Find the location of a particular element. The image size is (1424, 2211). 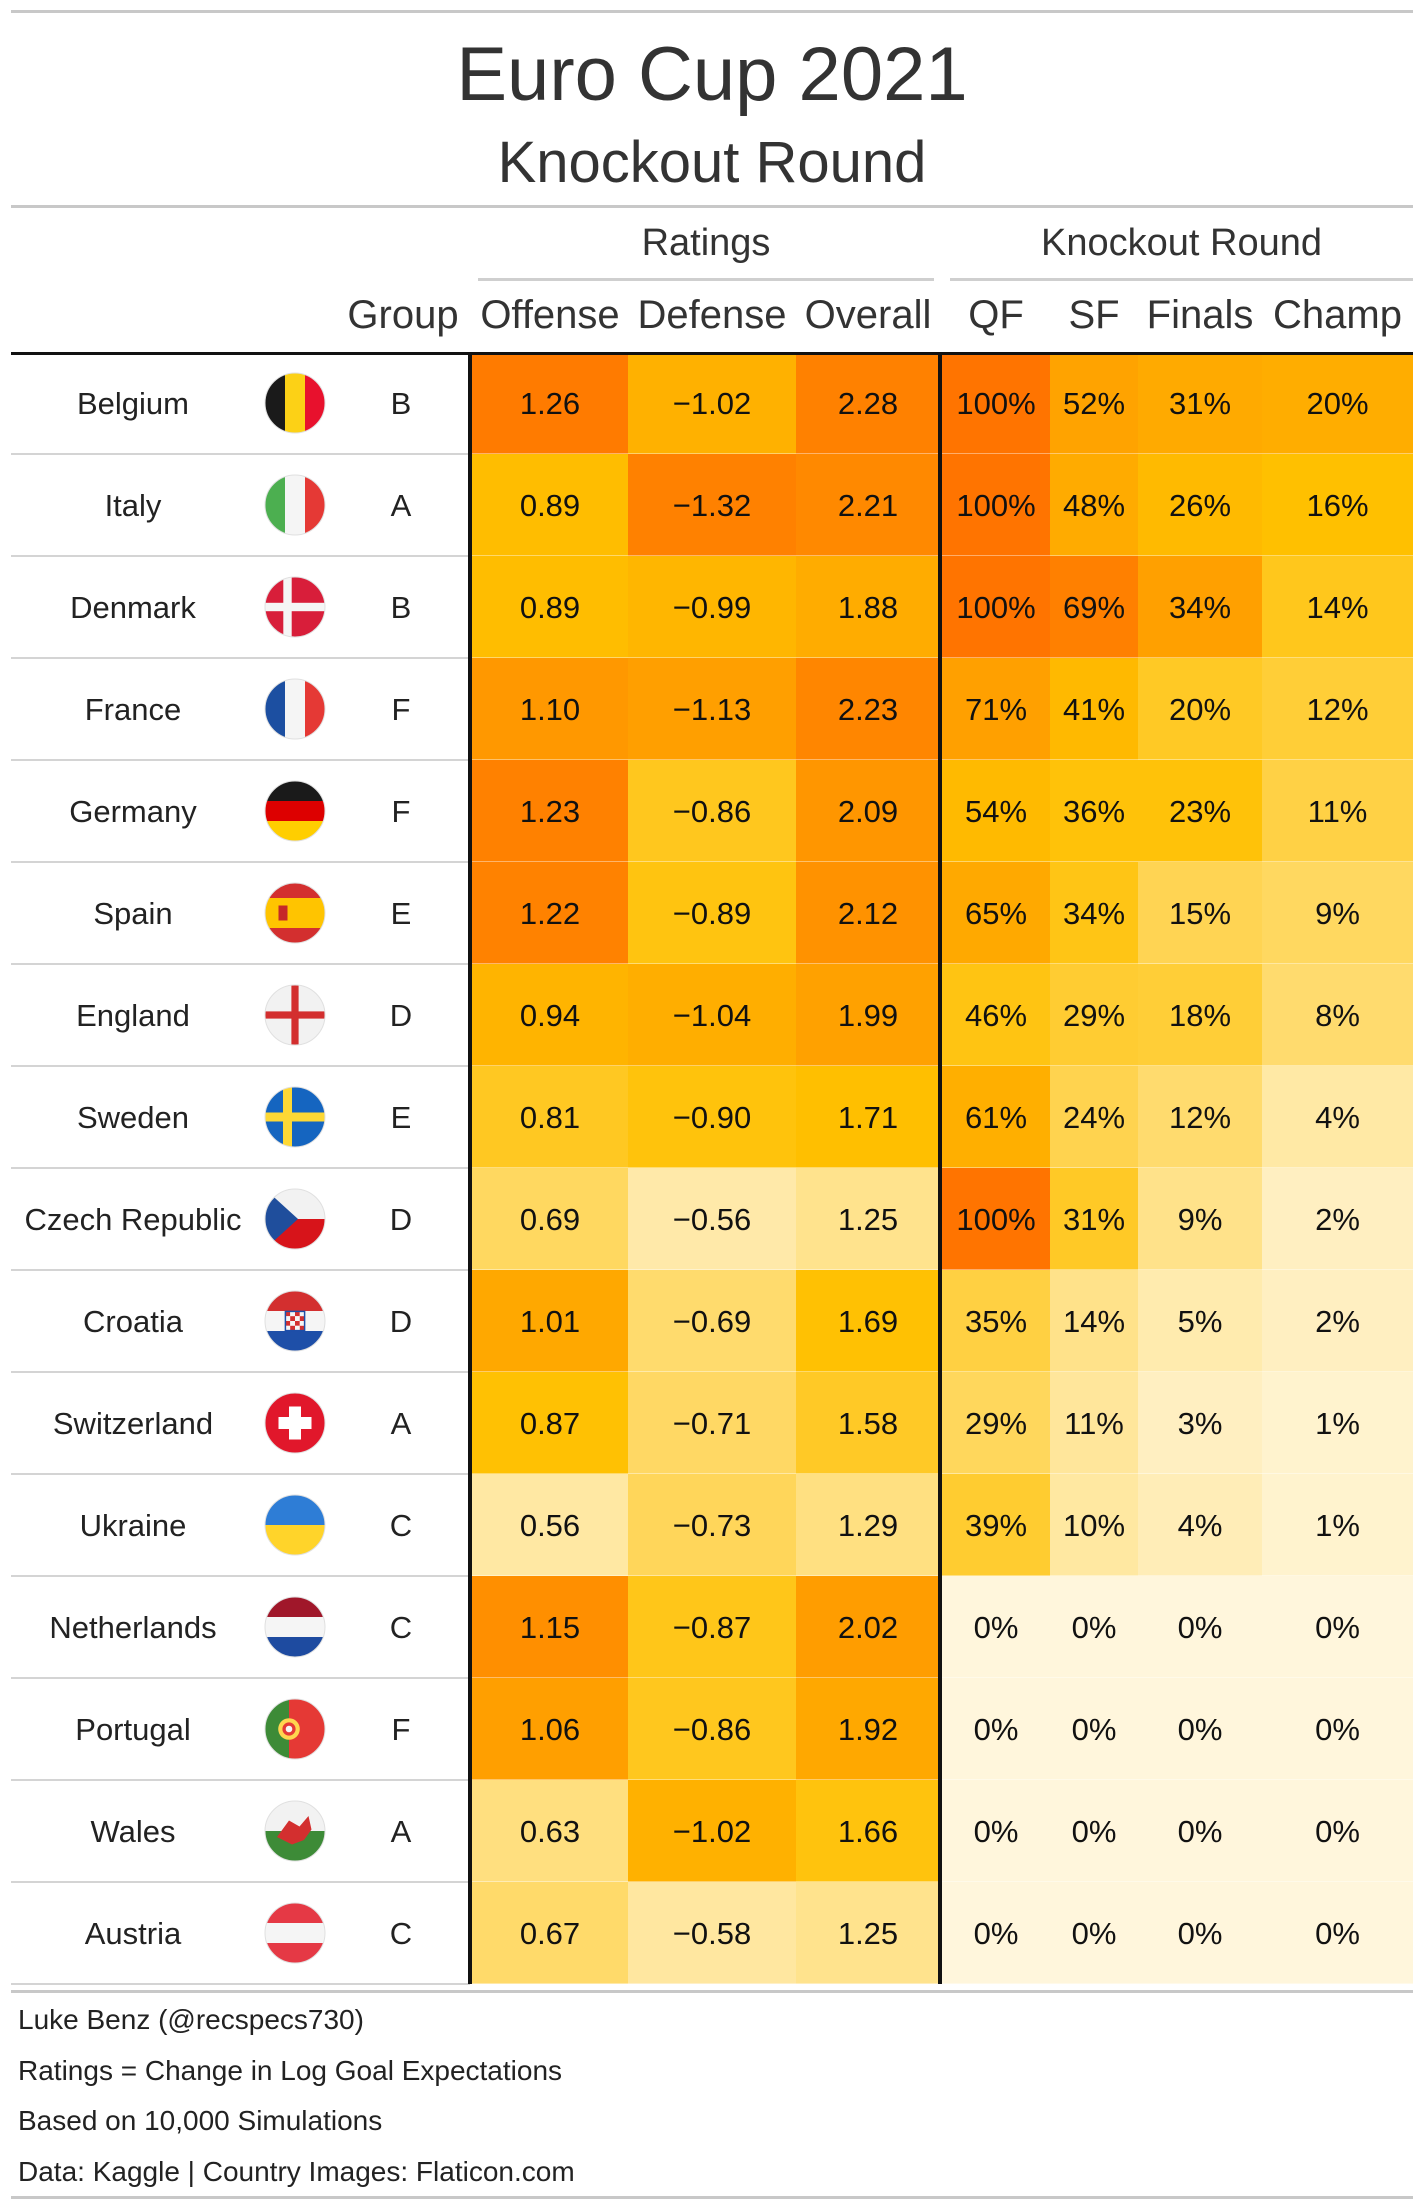

team-name: Switzerland is located at coordinates (133, 1423).